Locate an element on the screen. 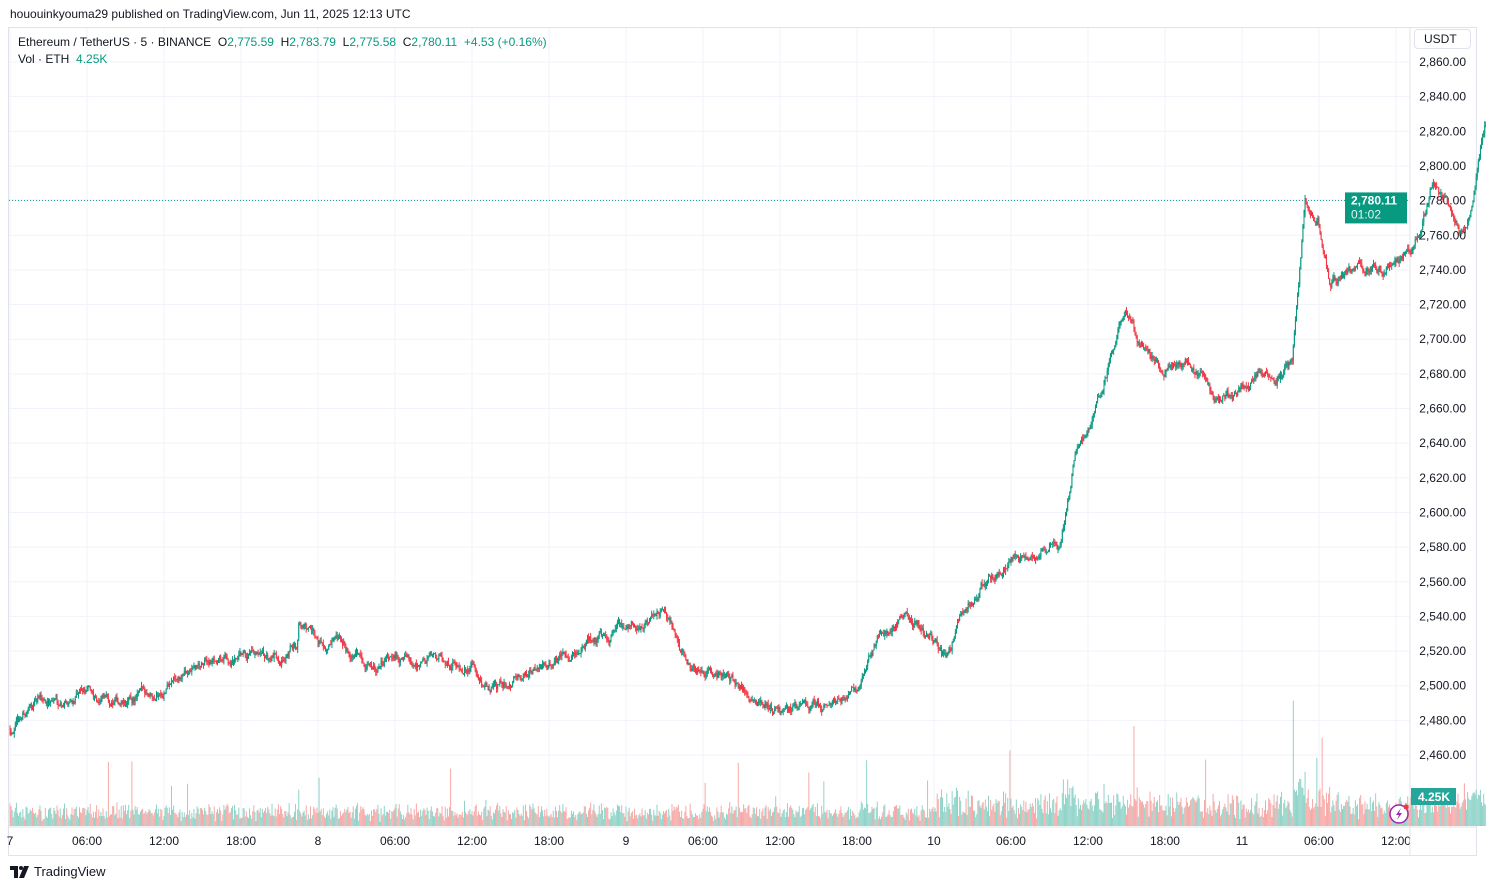  low-value: 2,775.58 is located at coordinates (373, 42).